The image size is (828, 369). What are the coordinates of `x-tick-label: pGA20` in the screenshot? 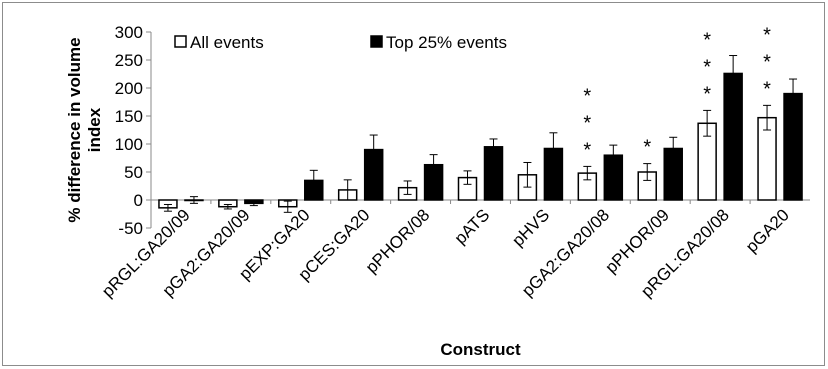 It's located at (767, 230).